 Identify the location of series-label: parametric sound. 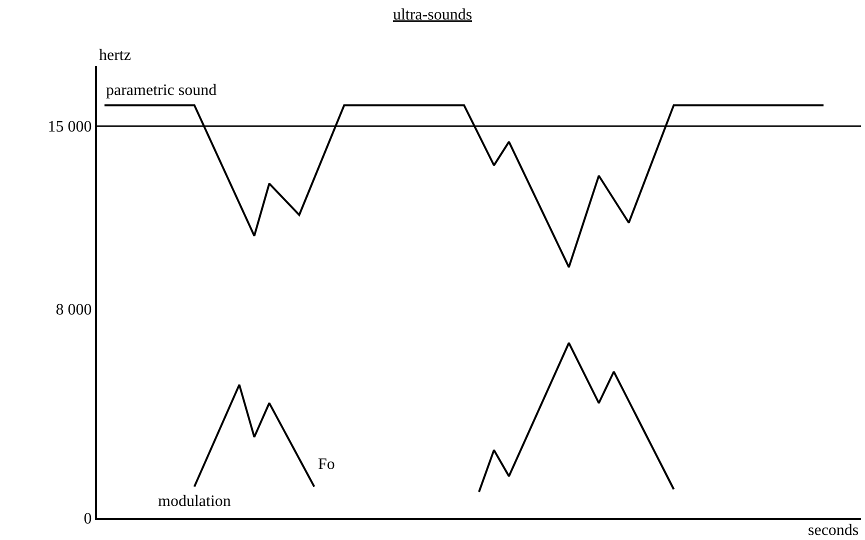
(161, 90).